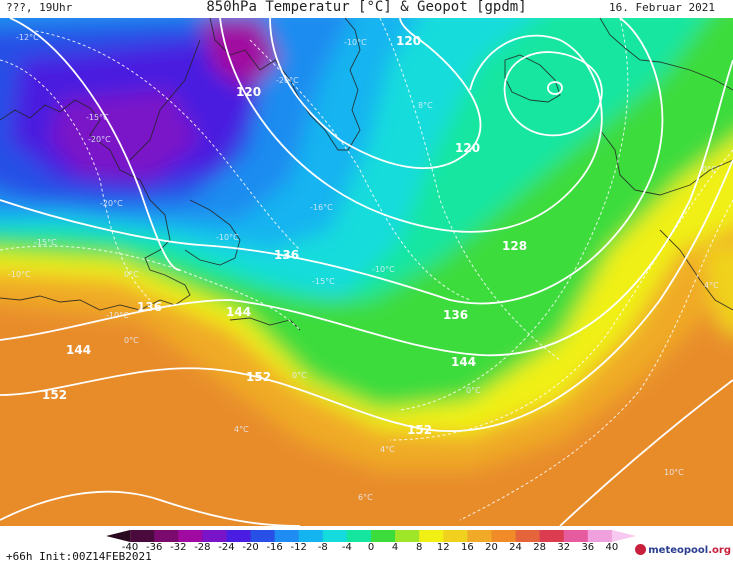 The image size is (733, 566). I want to click on color-scale-tick-label: -36, so click(154, 547).